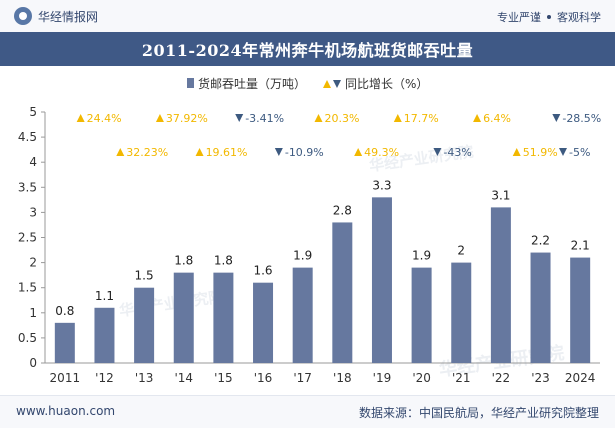  Describe the element at coordinates (327, 84) in the screenshot. I see `legend-up-triangle-icon` at that location.